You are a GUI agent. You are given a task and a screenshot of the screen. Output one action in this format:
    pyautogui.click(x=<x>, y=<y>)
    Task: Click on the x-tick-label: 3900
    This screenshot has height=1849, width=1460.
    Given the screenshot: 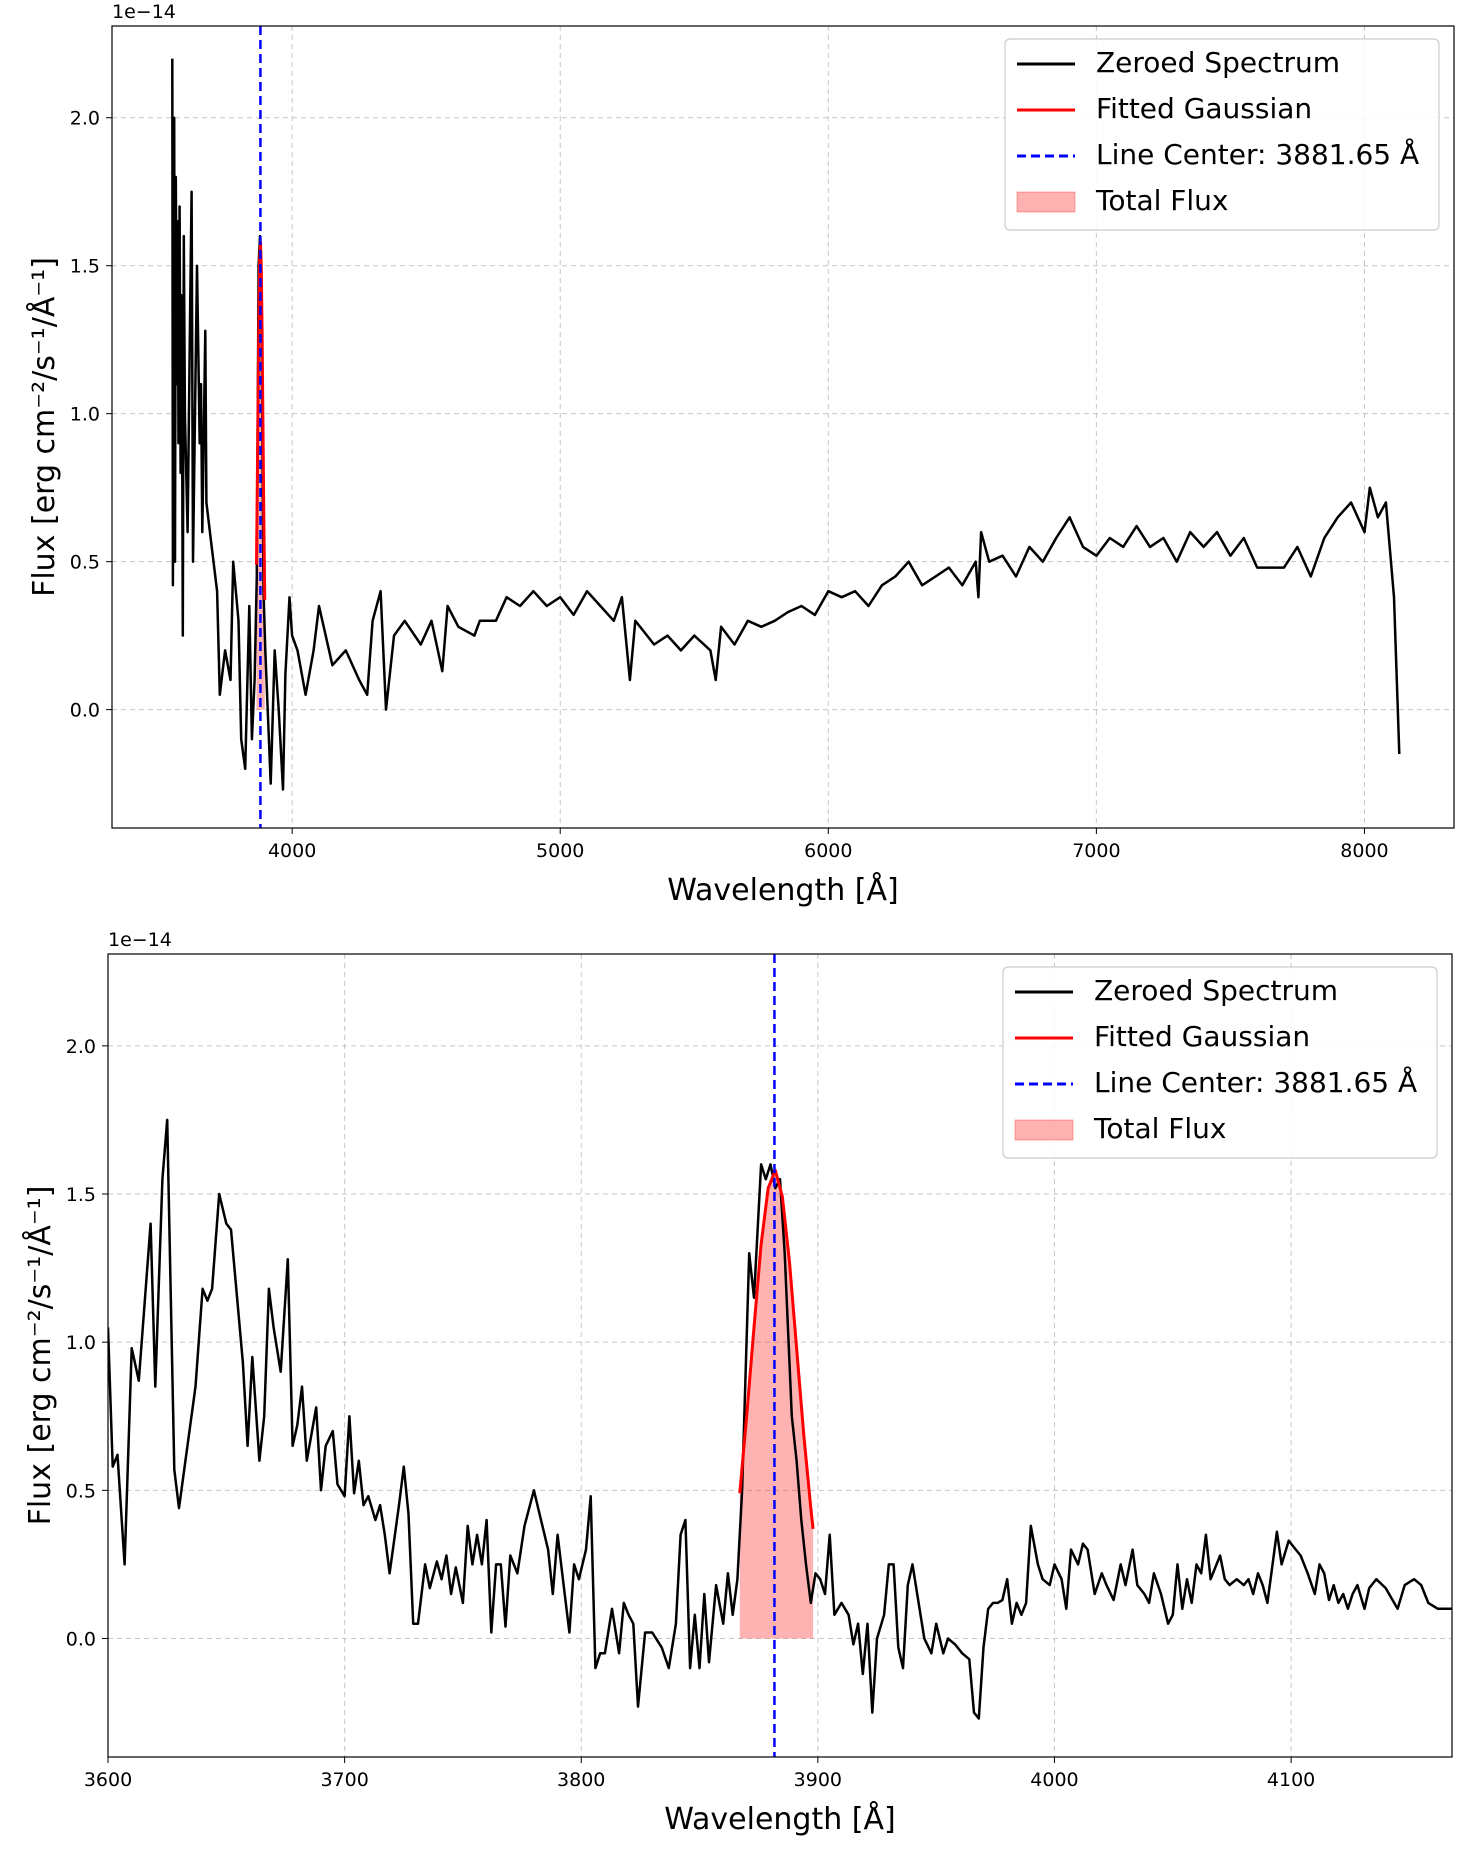 What is the action you would take?
    pyautogui.click(x=818, y=1780)
    